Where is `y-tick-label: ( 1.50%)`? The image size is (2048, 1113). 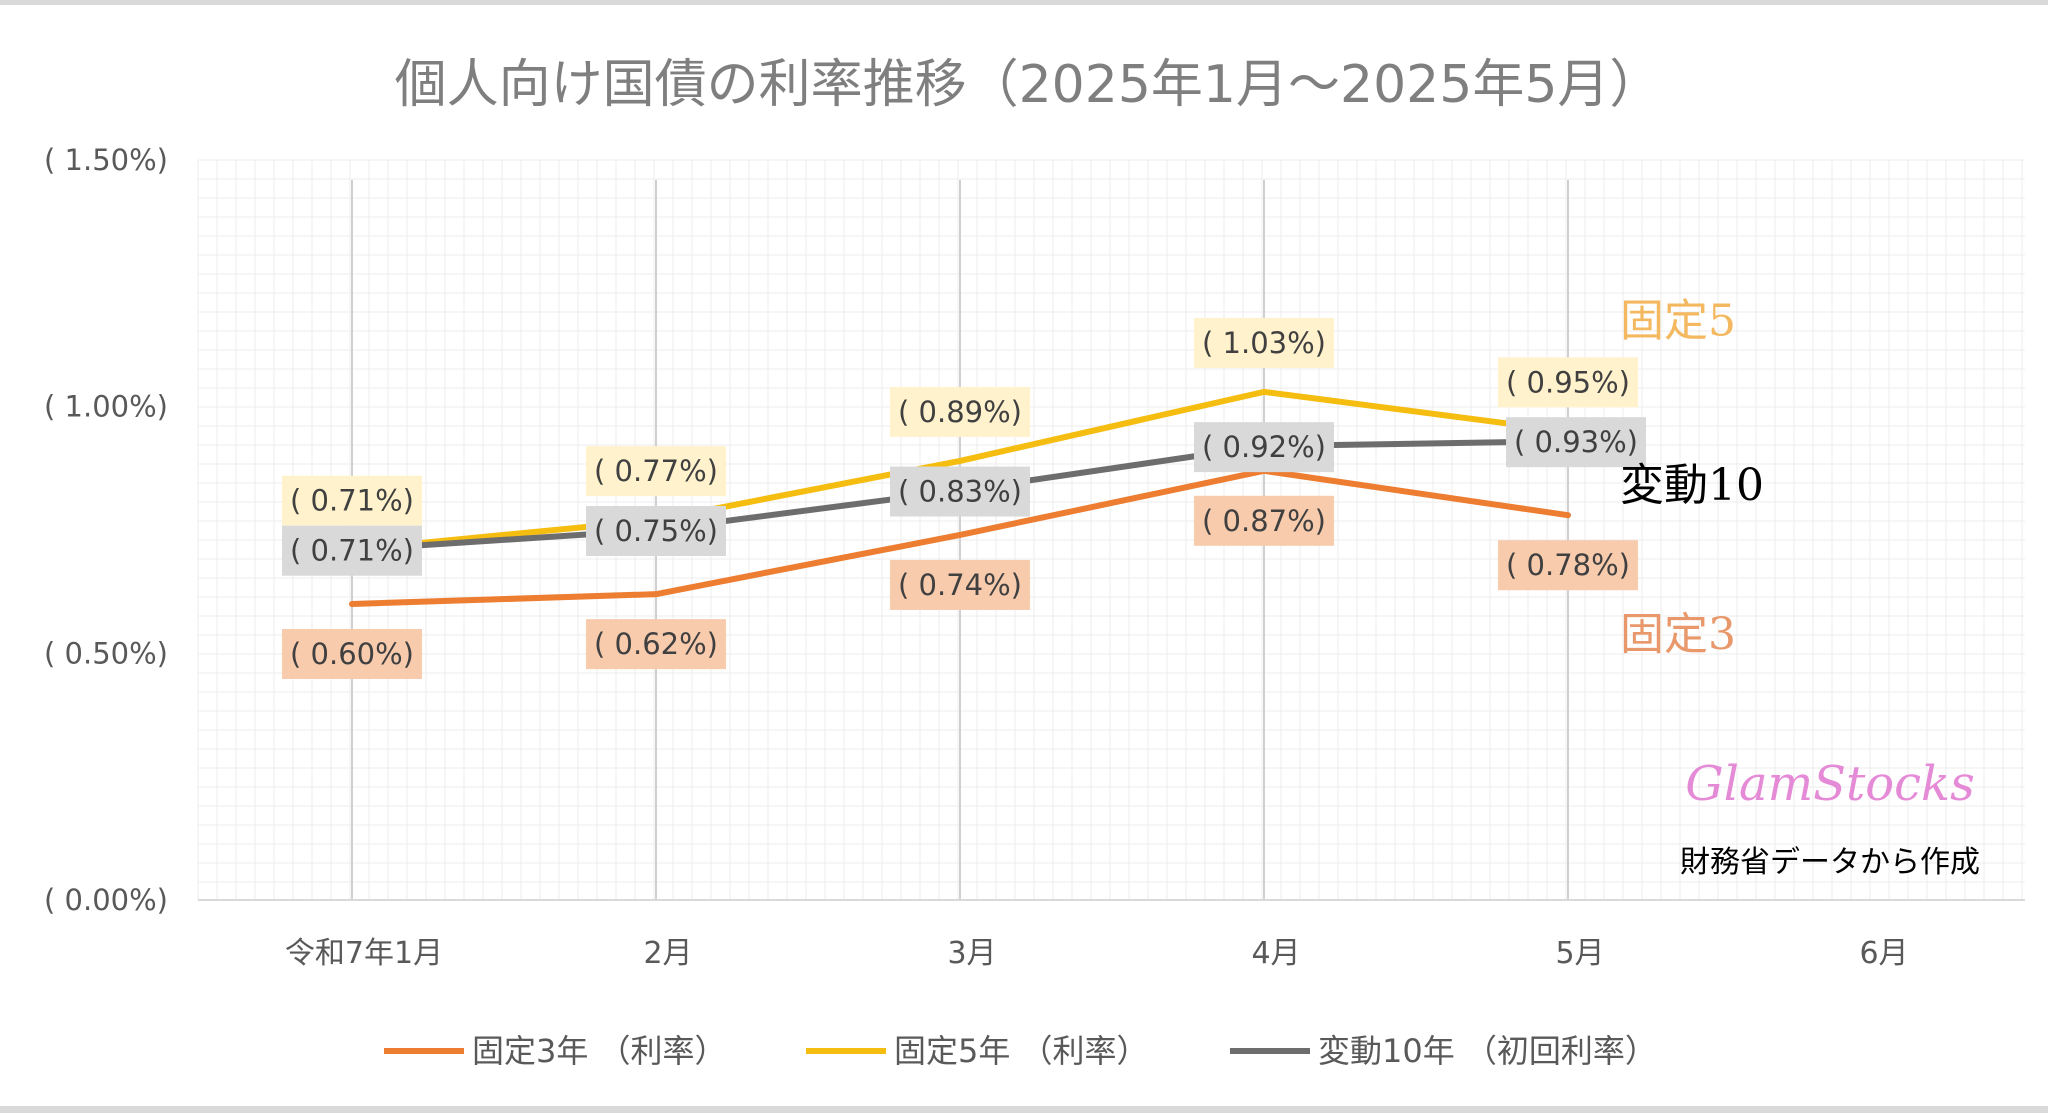
y-tick-label: ( 1.50%) is located at coordinates (106, 160).